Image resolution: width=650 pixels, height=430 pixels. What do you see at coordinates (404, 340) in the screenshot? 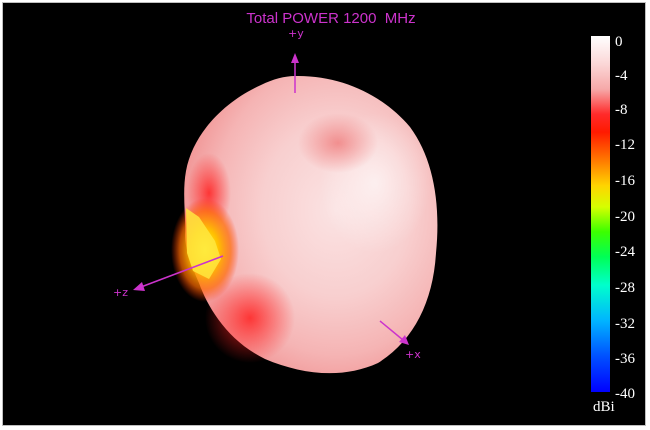
I see `axis-x-arrowhead` at bounding box center [404, 340].